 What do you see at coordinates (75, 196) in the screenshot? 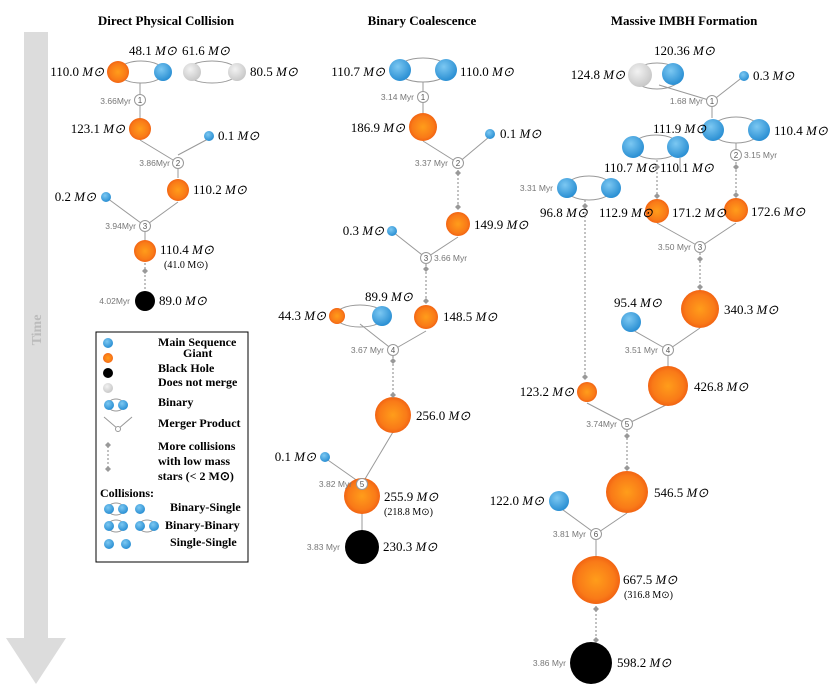
I see `mass-label: 0.2 M⊙` at bounding box center [75, 196].